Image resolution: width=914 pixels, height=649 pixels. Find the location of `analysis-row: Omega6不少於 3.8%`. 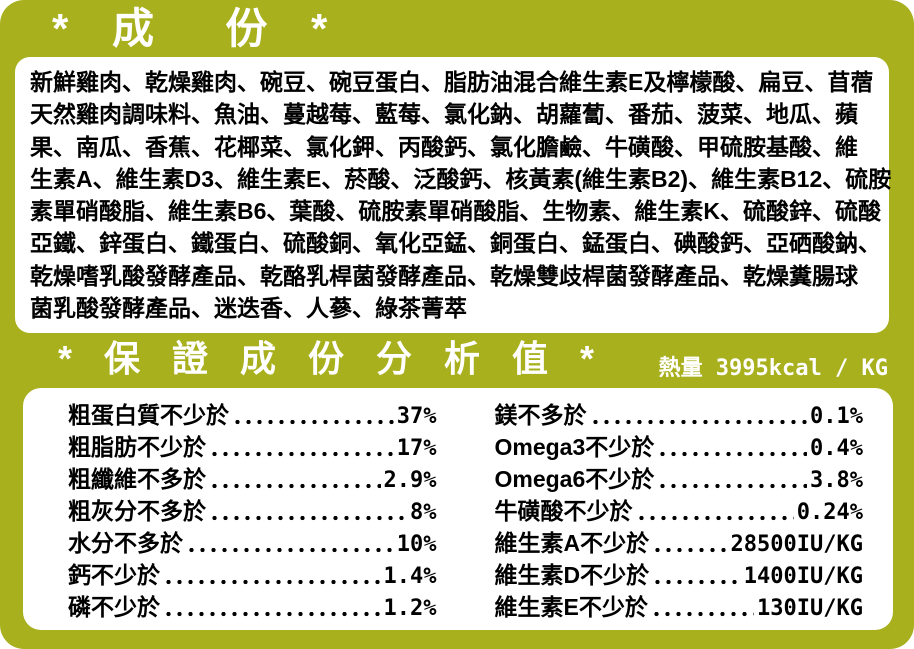

analysis-row: Omega6不少於 3.8% is located at coordinates (679, 480).